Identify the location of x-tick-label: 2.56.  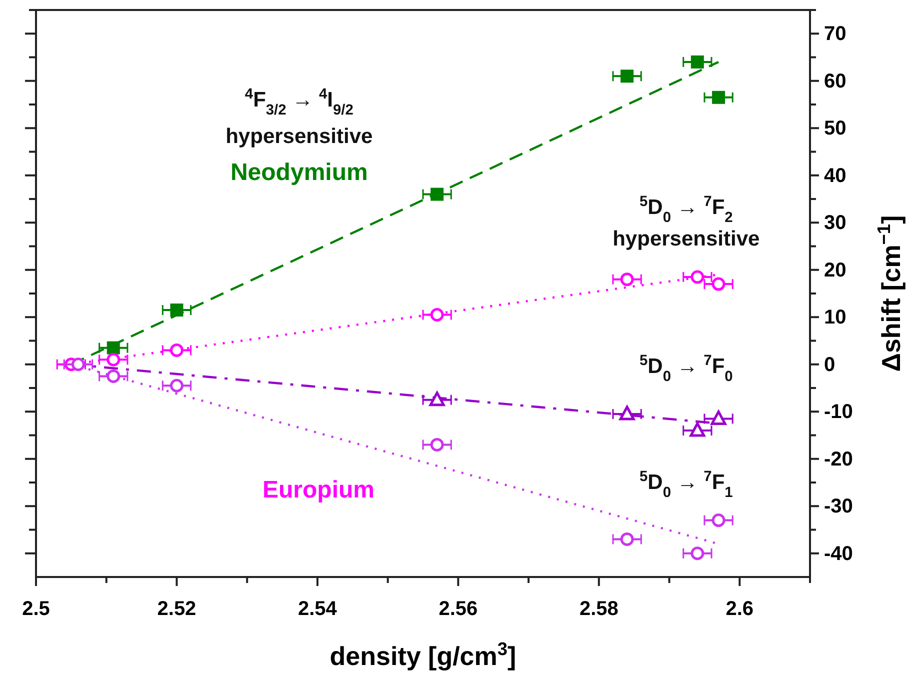
(458, 609).